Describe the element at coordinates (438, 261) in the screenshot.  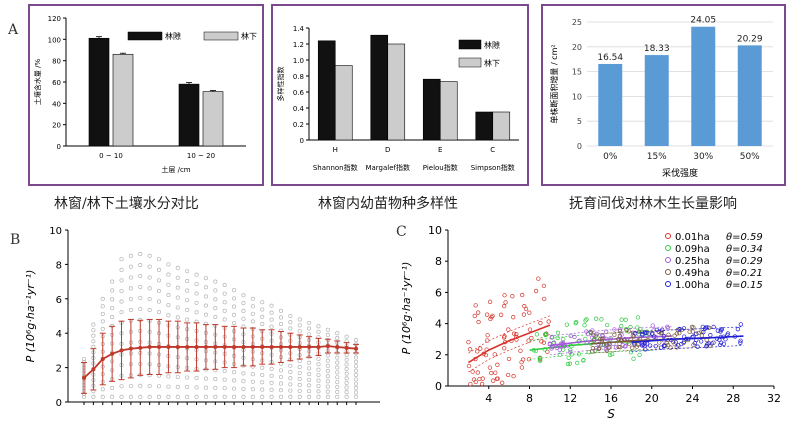
I see `y-tick-label: 8` at that location.